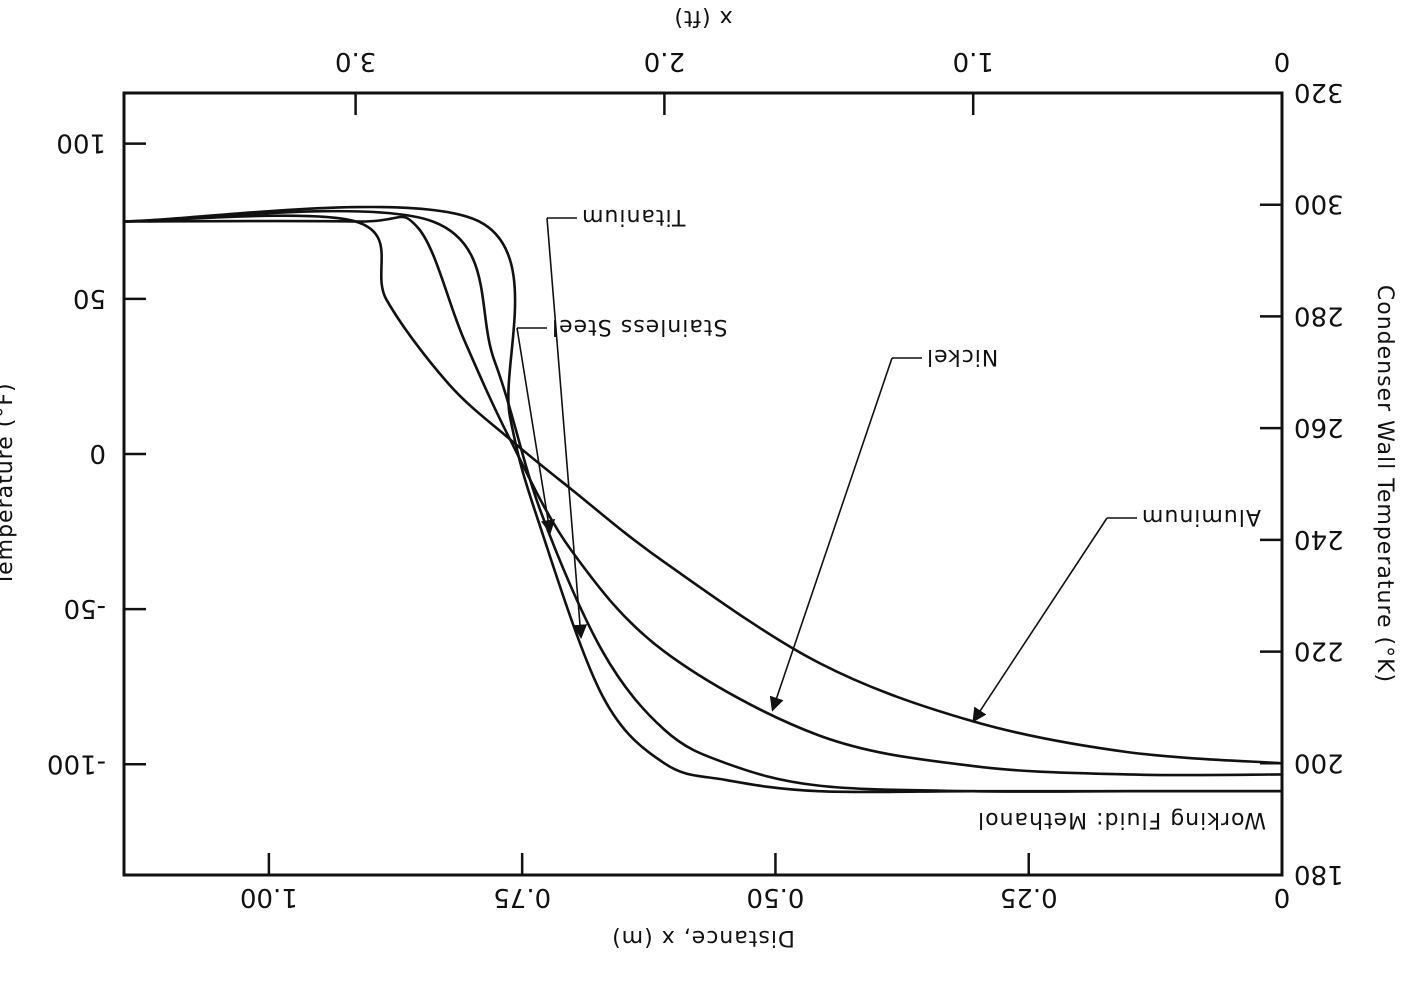  I want to click on x-m-tick-label: 1.00, so click(269, 897).